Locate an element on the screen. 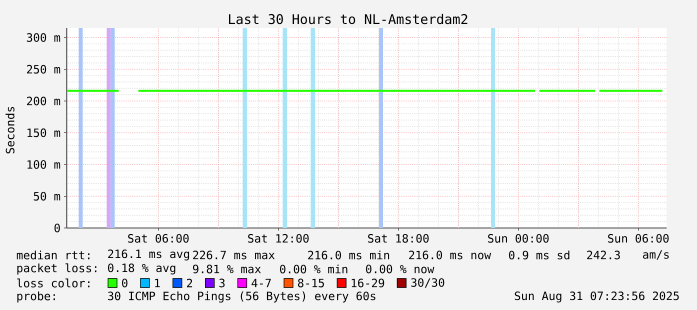 Image resolution: width=697 pixels, height=310 pixels. text: packet loss: is located at coordinates (56, 269).